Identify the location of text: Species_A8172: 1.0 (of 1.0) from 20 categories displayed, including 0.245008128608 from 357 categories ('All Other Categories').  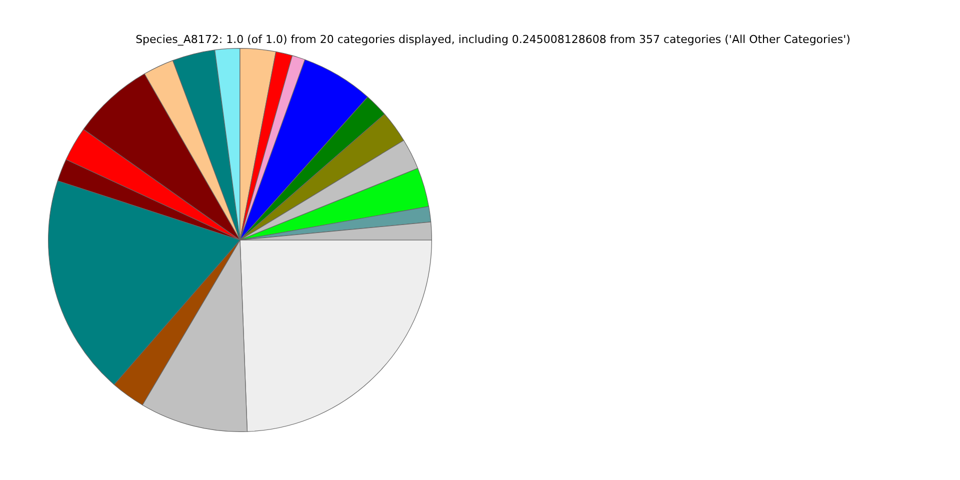
(493, 39).